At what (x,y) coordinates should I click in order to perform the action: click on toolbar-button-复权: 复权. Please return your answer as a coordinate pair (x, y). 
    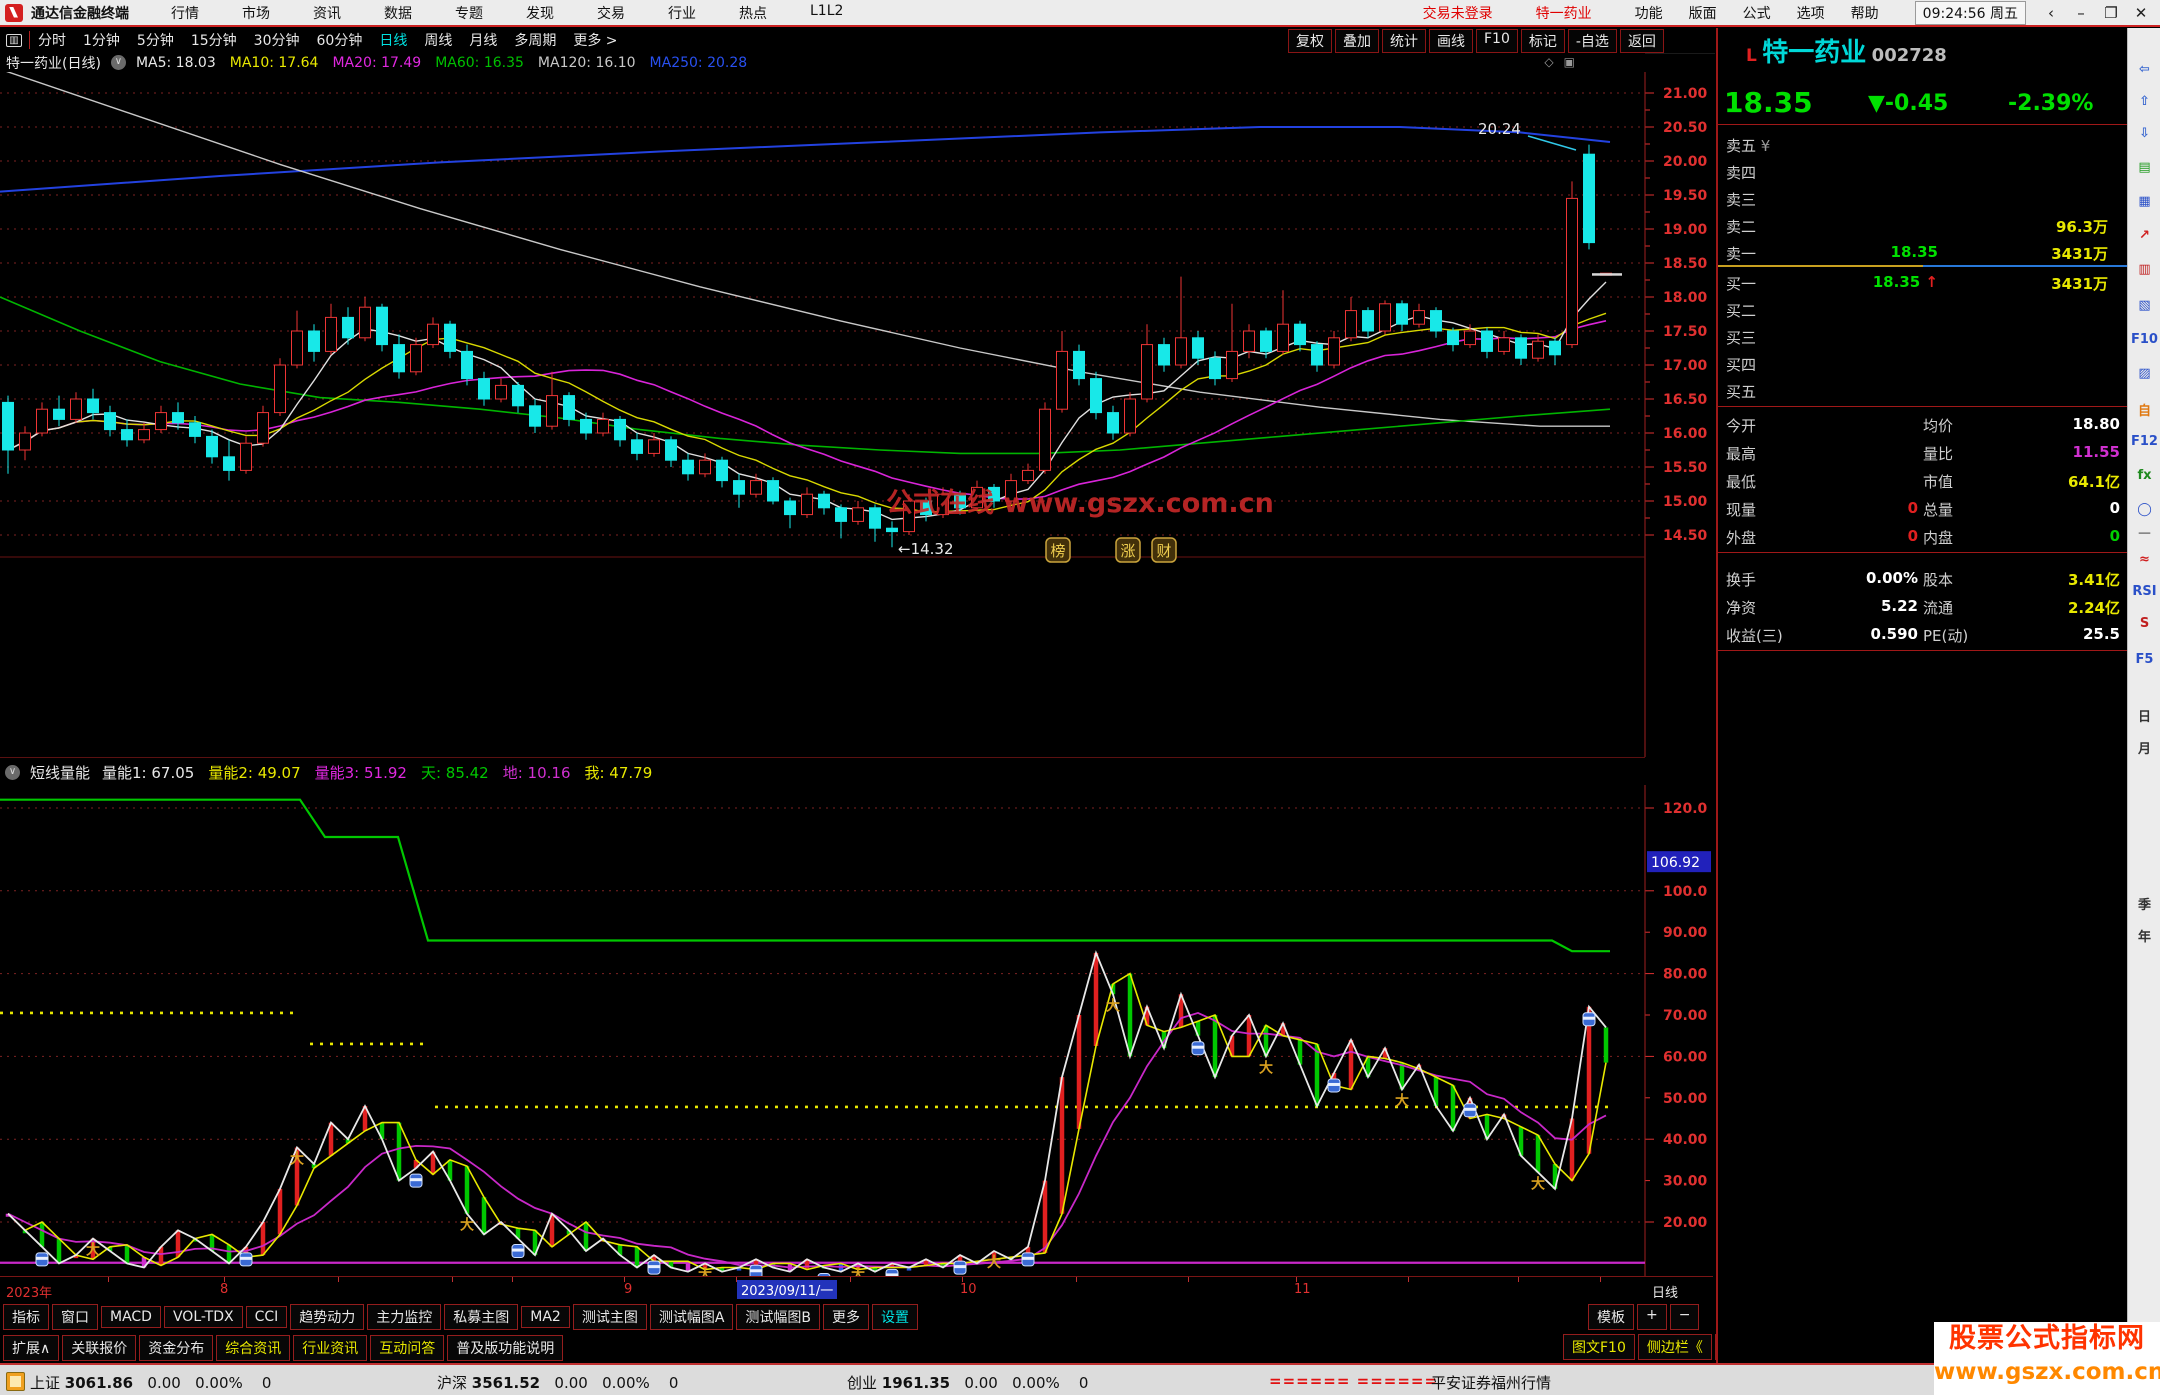
    Looking at the image, I should click on (1310, 41).